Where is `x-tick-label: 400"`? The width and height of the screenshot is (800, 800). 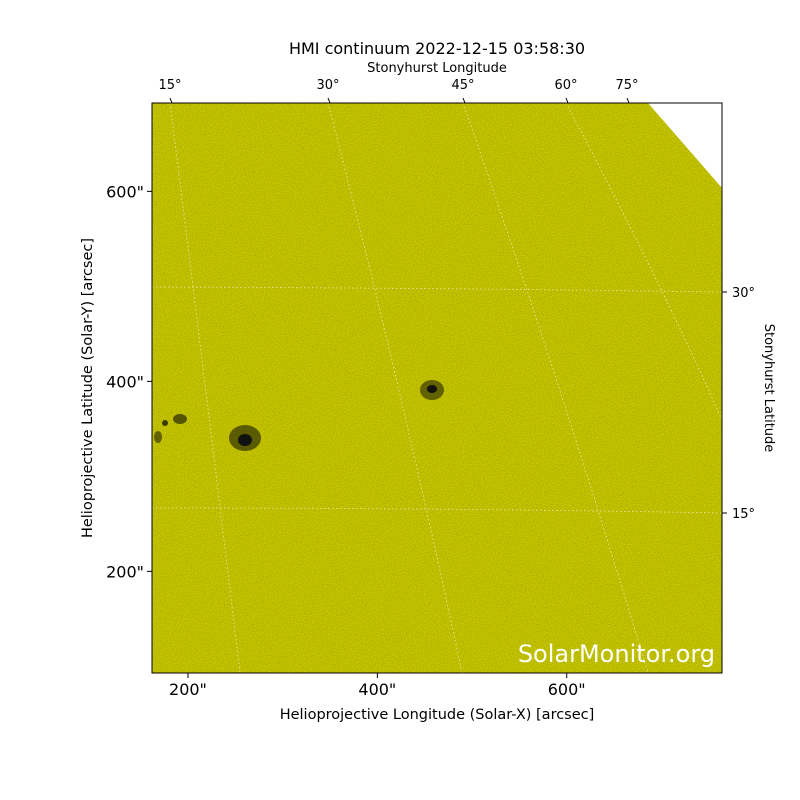 x-tick-label: 400" is located at coordinates (377, 689).